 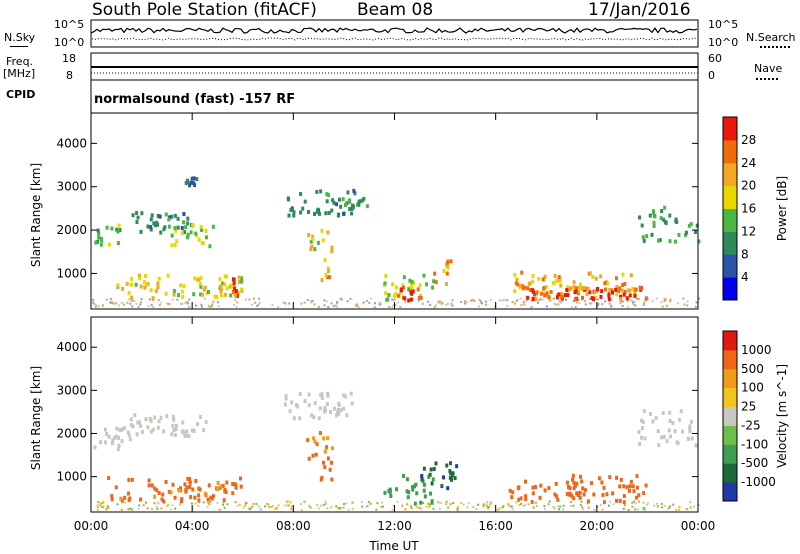 What do you see at coordinates (293, 526) in the screenshot?
I see `xtick-label: 08:00` at bounding box center [293, 526].